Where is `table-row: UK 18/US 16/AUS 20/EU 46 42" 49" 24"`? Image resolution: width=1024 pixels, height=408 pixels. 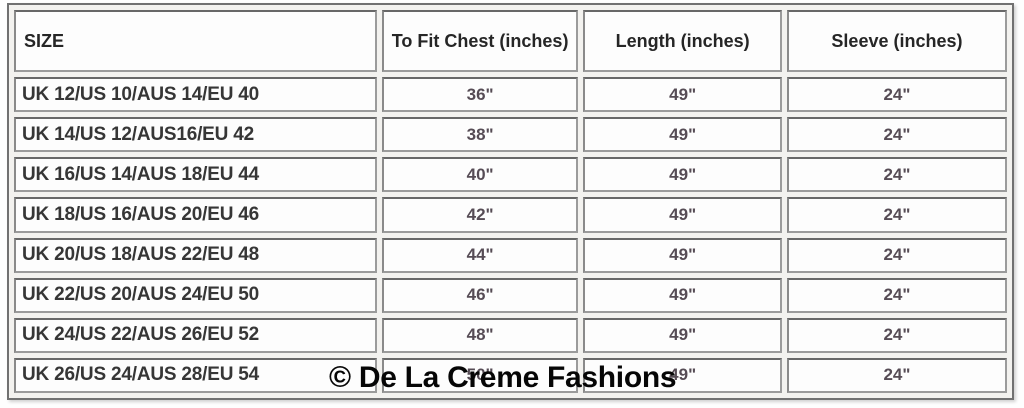
table-row: UK 18/US 16/AUS 20/EU 46 42" 49" 24" is located at coordinates (510, 215).